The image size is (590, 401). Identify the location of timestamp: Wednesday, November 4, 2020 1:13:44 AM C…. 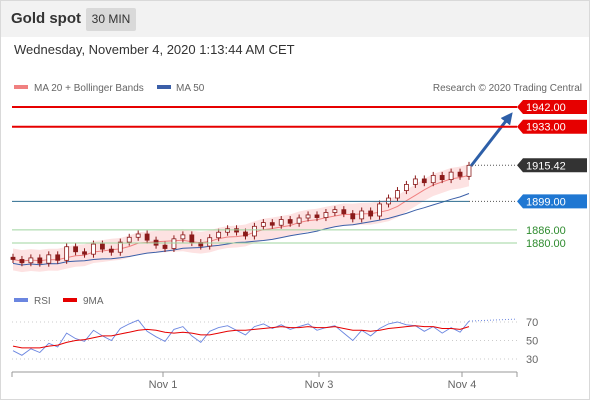
(154, 49).